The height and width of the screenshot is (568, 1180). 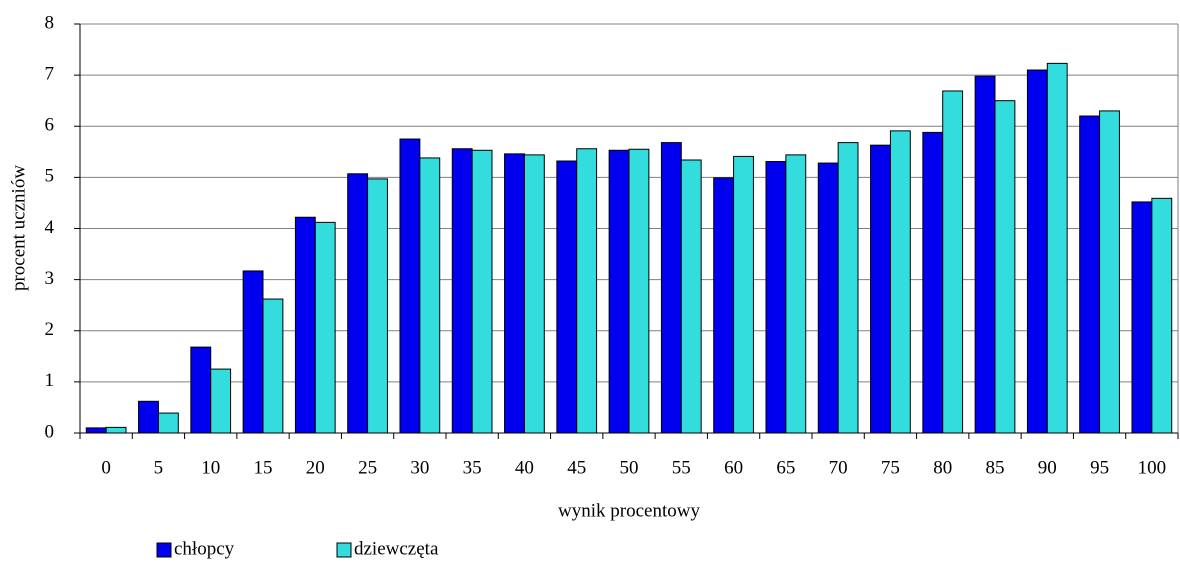 What do you see at coordinates (204, 548) in the screenshot?
I see `legend-label: chłopcy` at bounding box center [204, 548].